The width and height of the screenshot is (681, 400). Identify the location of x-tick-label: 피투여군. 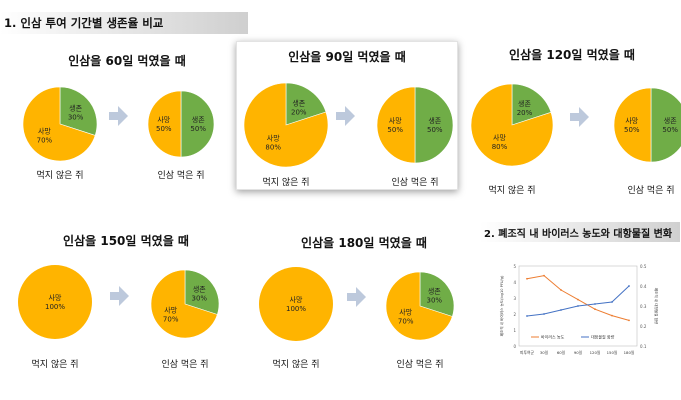
(527, 352).